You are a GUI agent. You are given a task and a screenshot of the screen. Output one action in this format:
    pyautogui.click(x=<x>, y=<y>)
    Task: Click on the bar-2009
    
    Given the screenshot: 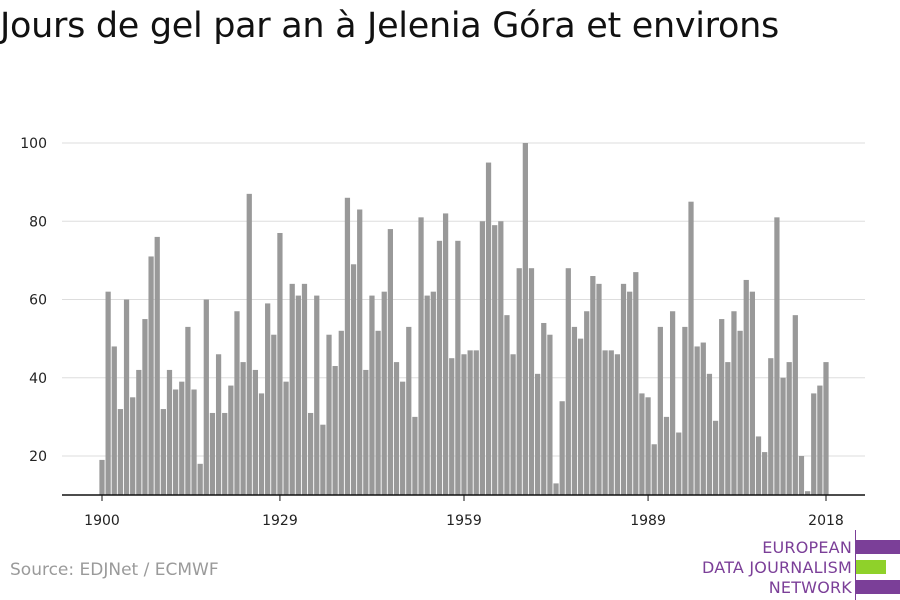 What is the action you would take?
    pyautogui.click(x=771, y=426)
    